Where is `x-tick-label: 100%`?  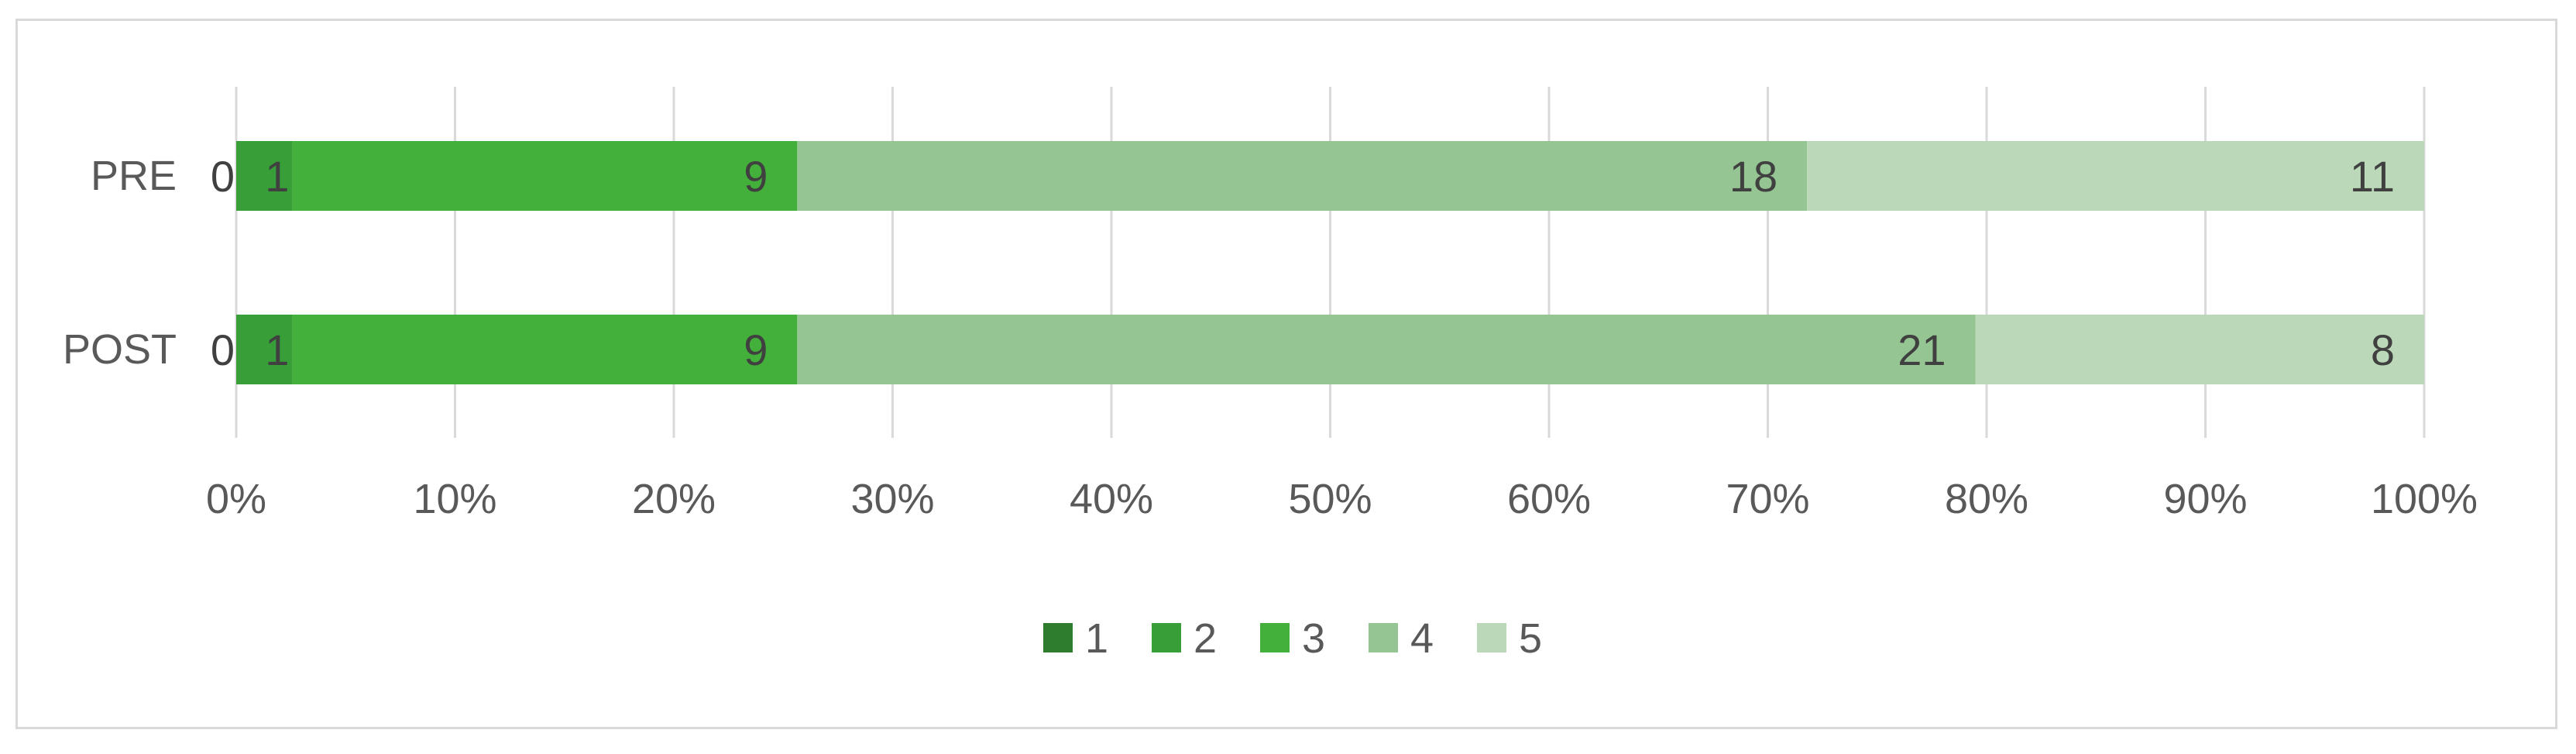
x-tick-label: 100% is located at coordinates (2424, 499).